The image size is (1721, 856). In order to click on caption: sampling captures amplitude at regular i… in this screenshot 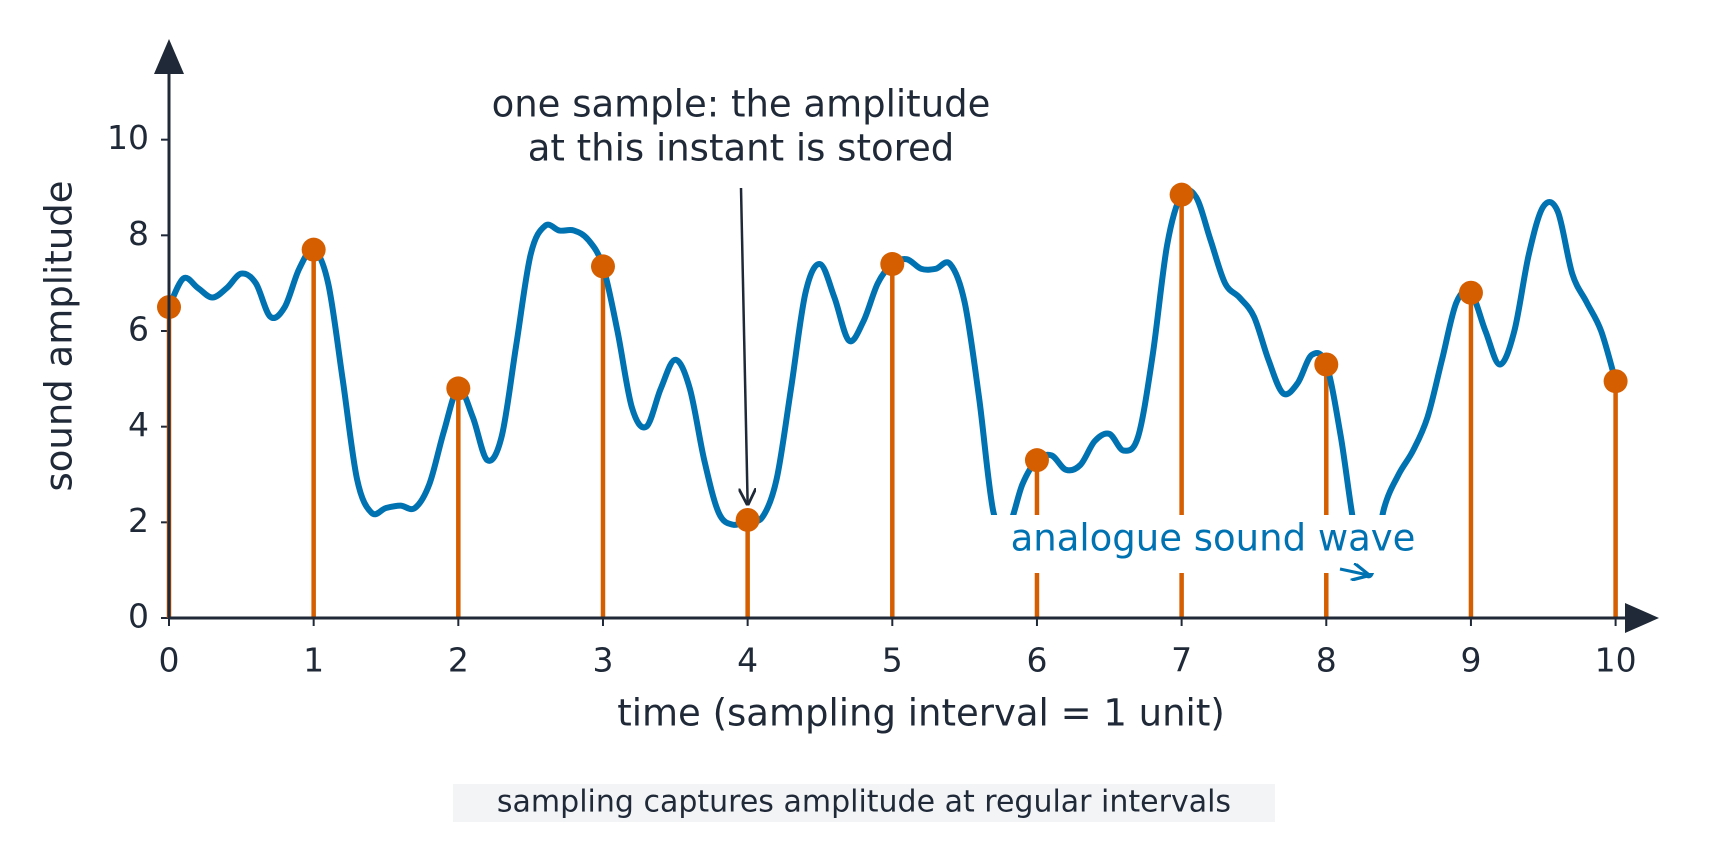, I will do `click(864, 802)`.